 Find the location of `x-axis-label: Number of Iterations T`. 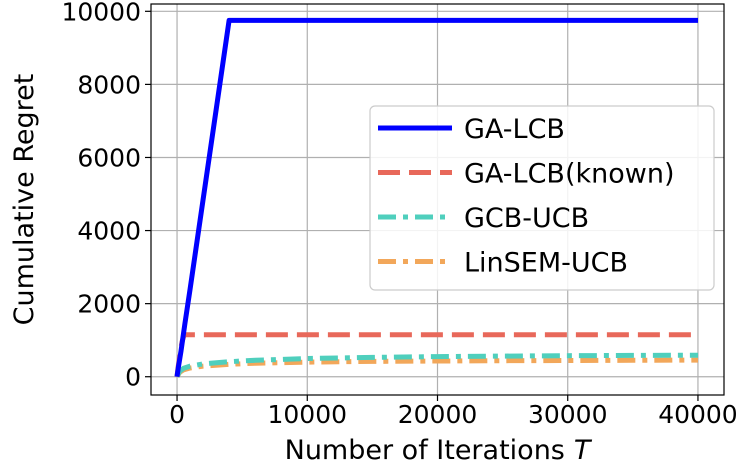

x-axis-label: Number of Iterations T is located at coordinates (439, 450).